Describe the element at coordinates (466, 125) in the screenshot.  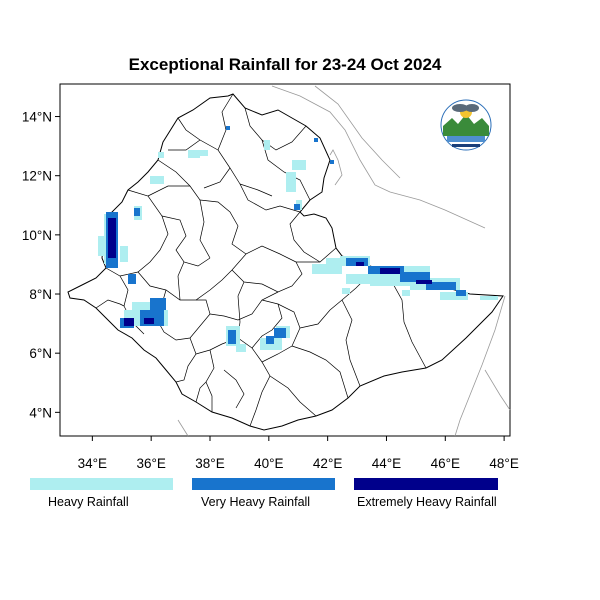
I see `meteorology-institute-logo` at that location.